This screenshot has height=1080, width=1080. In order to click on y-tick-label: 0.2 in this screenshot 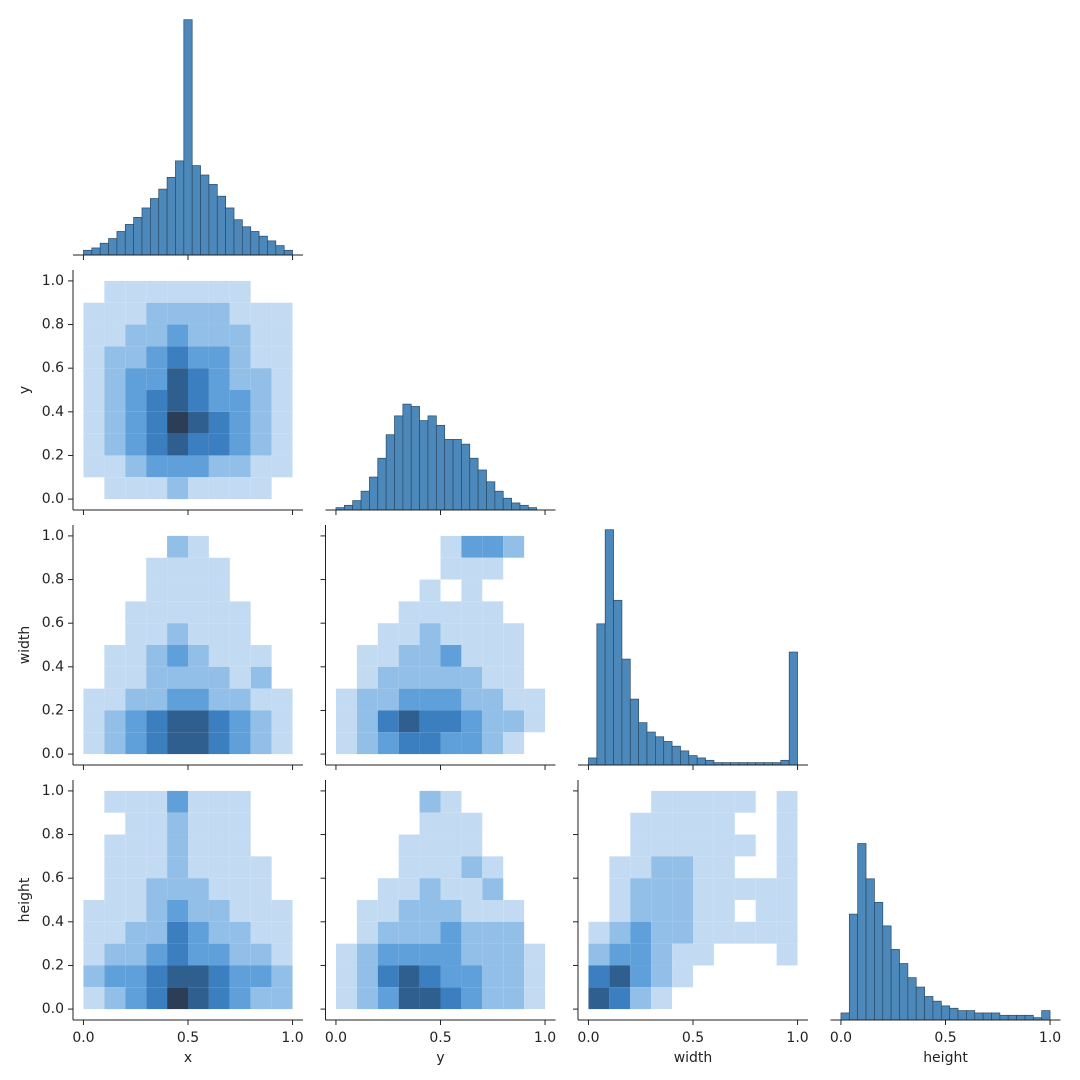, I will do `click(53, 455)`.